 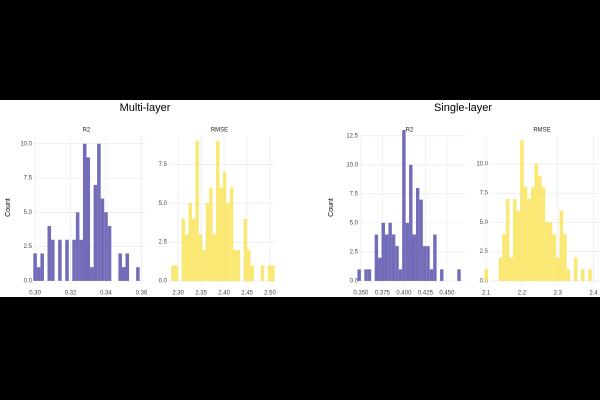 What do you see at coordinates (426, 294) in the screenshot?
I see `x-tick-label: 0.425` at bounding box center [426, 294].